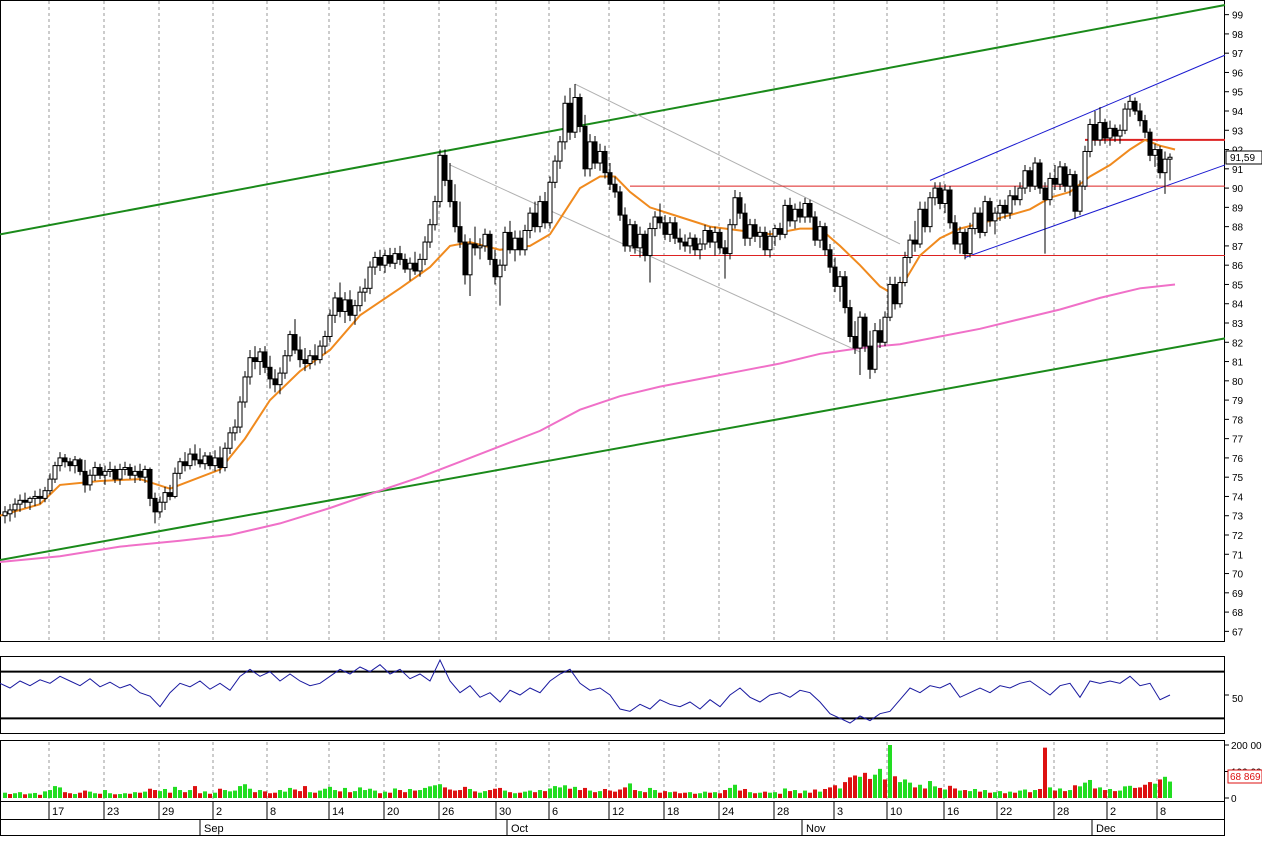 Image resolution: width=1262 pixels, height=841 pixels. I want to click on x-tick-label-8: 30, so click(505, 812).